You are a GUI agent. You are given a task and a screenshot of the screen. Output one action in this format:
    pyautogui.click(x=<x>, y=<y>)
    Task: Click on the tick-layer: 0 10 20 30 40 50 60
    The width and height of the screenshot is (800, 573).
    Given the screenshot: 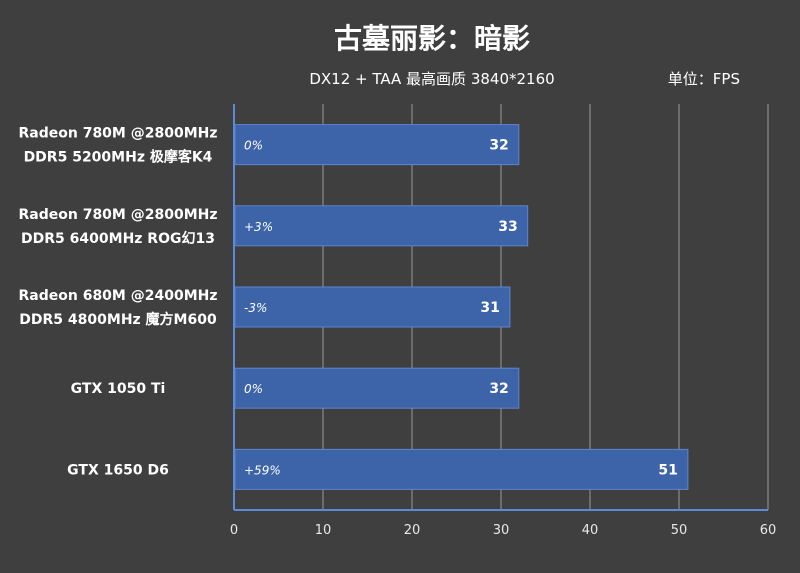 What is the action you would take?
    pyautogui.click(x=503, y=530)
    